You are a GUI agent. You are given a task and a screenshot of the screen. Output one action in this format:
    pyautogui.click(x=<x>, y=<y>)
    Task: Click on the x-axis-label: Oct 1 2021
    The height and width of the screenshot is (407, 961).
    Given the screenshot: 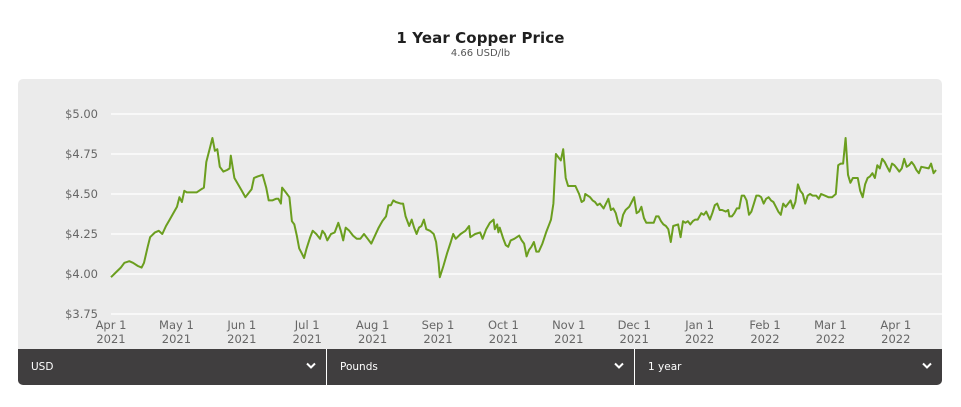 What is the action you would take?
    pyautogui.click(x=503, y=332)
    